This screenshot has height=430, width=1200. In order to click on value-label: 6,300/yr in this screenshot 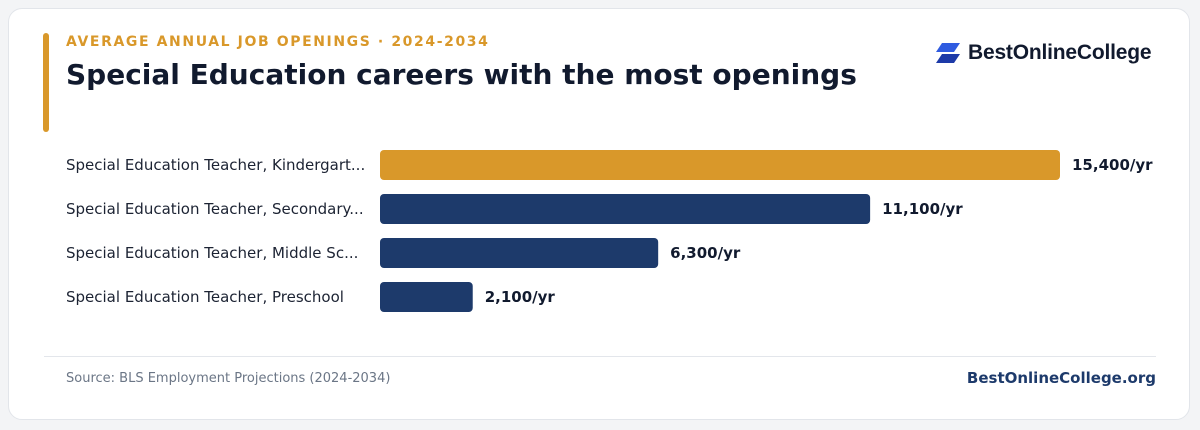, I will do `click(705, 253)`.